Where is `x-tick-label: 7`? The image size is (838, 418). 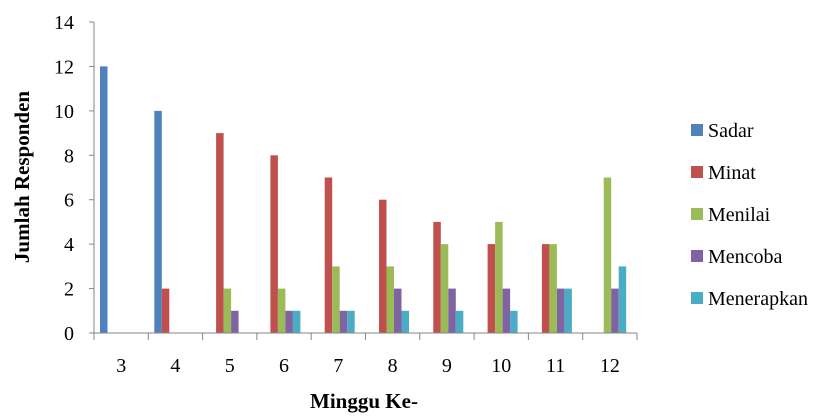
x-tick-label: 7 is located at coordinates (338, 366).